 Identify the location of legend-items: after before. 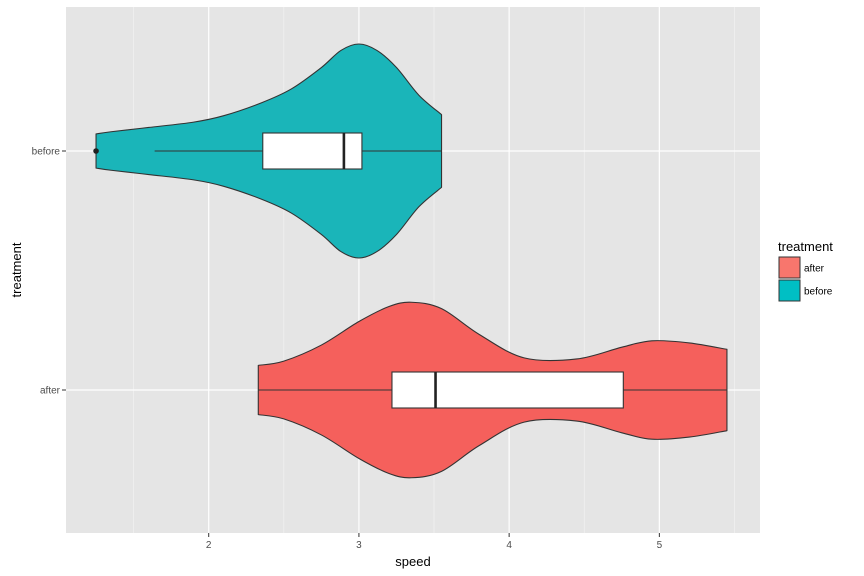
(805, 279).